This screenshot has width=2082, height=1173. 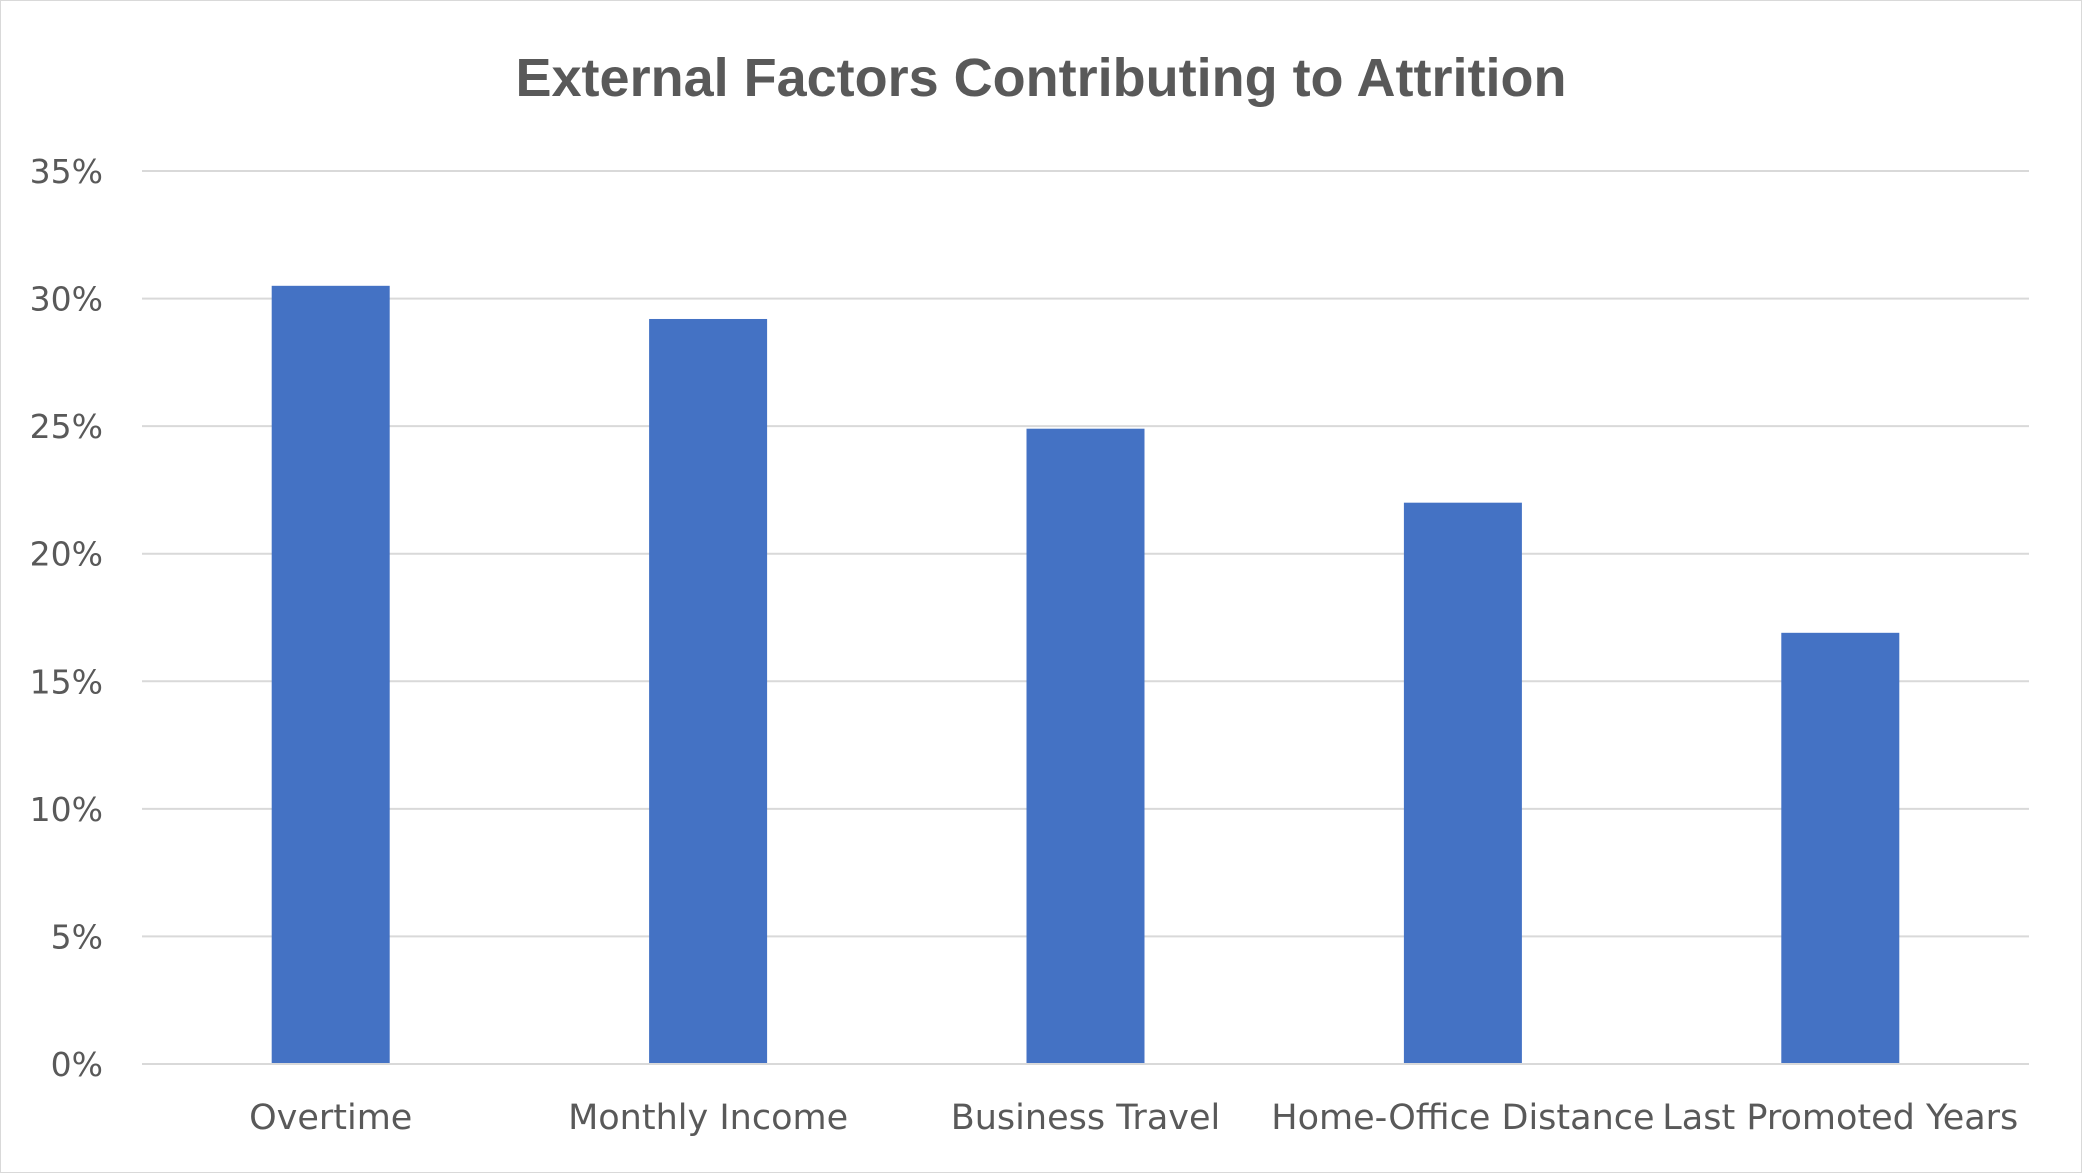 I want to click on y-tick-label: 30%, so click(x=66, y=299).